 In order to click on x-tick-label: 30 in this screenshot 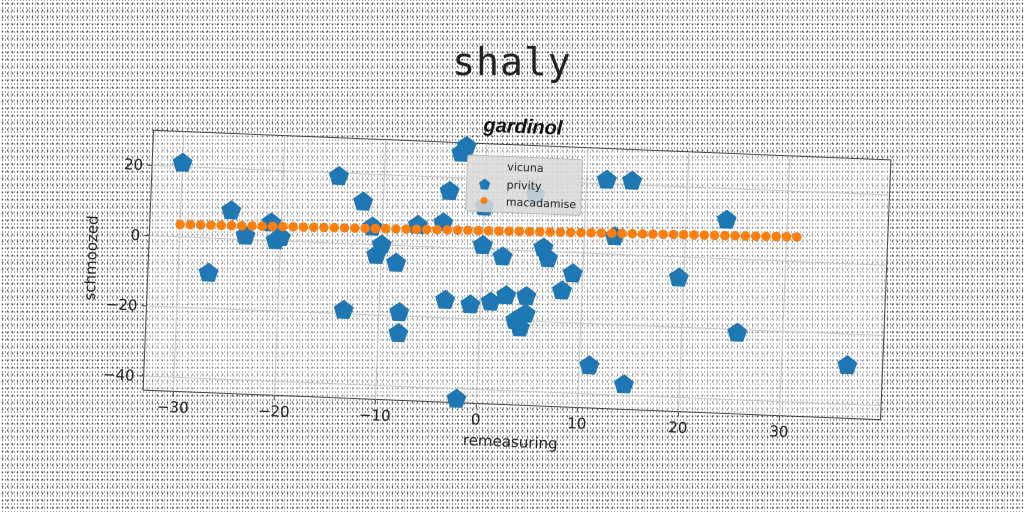, I will do `click(779, 431)`.